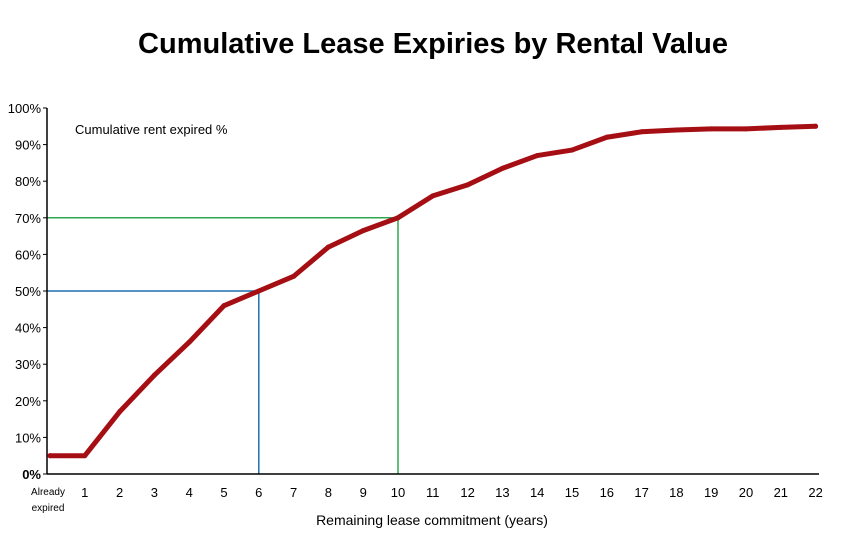  I want to click on x-tick-label: 15, so click(572, 492).